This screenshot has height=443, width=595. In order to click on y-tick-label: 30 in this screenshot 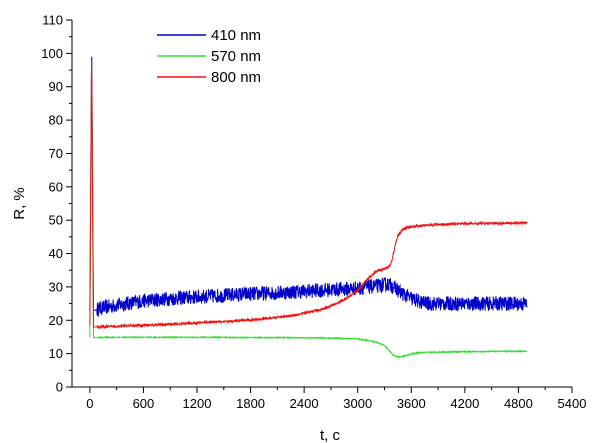, I will do `click(56, 286)`.